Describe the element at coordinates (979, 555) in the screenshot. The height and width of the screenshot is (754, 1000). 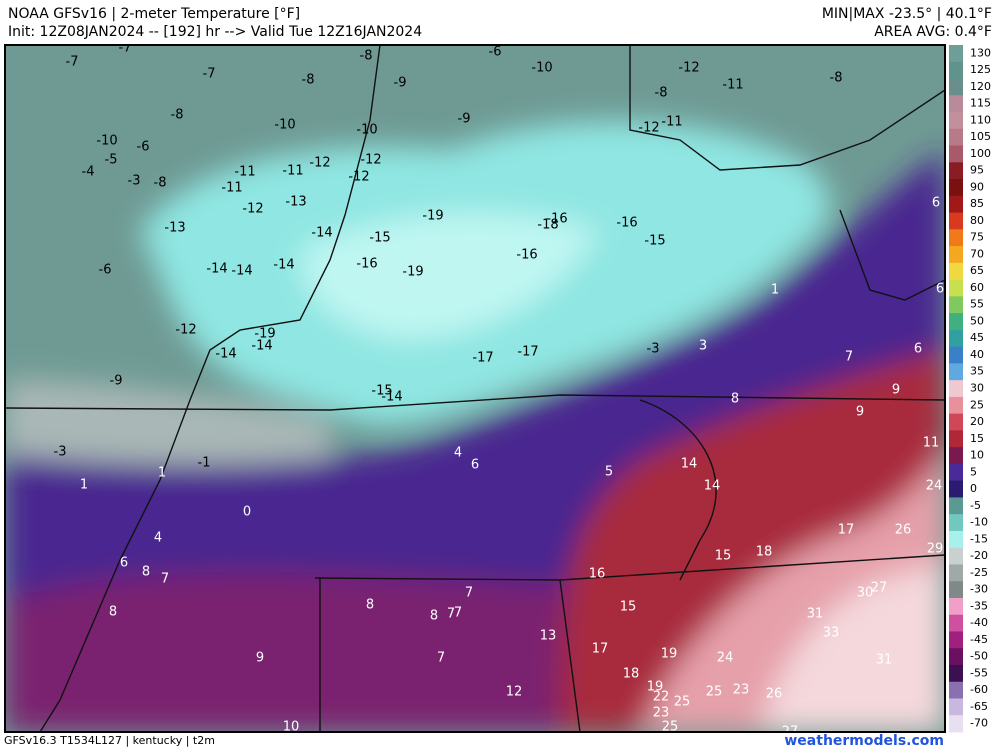
I see `colorbar-label: -20` at that location.